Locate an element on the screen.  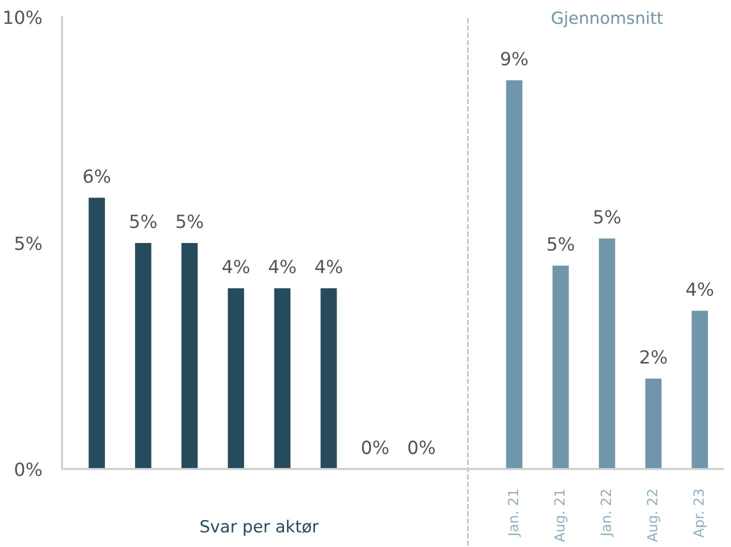
x-tick-label: Jan. 21 is located at coordinates (514, 514).